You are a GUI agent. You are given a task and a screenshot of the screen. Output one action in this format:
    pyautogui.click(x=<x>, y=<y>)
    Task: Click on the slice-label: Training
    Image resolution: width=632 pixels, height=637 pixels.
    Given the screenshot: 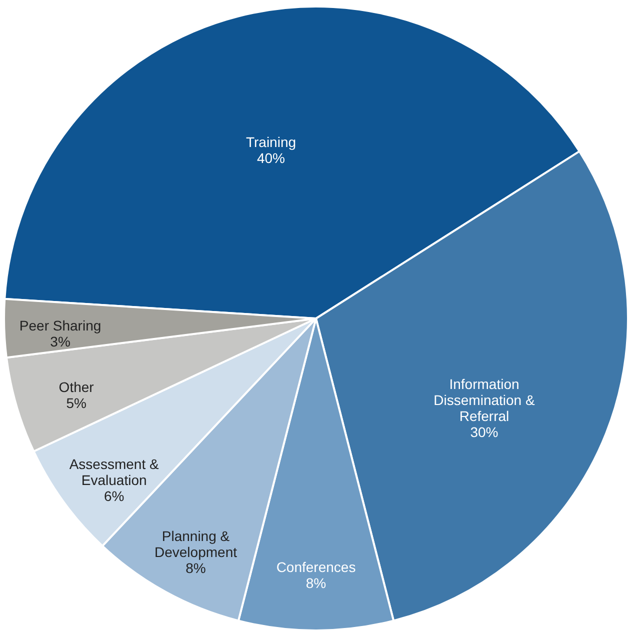 What is the action you would take?
    pyautogui.click(x=271, y=142)
    